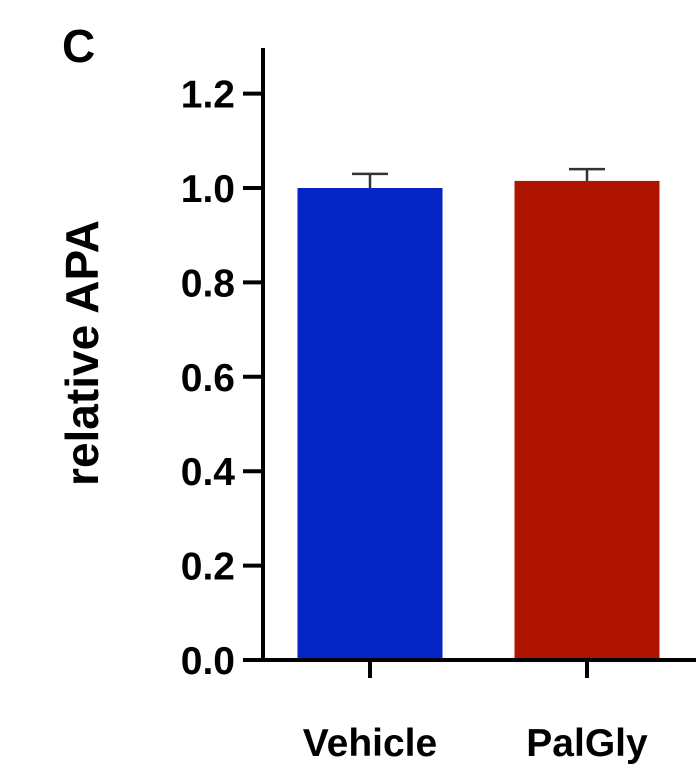 The width and height of the screenshot is (696, 782). Describe the element at coordinates (587, 420) in the screenshot. I see `bar-palgly` at that location.